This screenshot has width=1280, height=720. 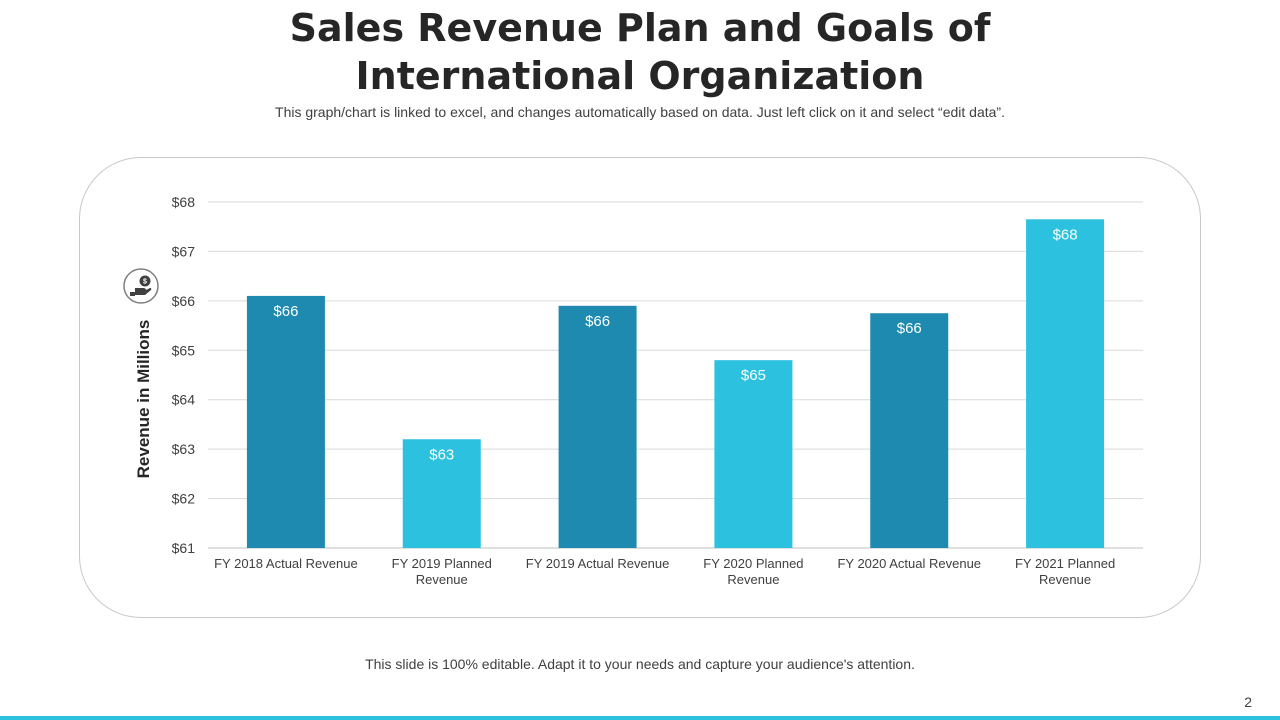 What do you see at coordinates (598, 563) in the screenshot?
I see `x-tick-label: FY 2019 Actual Revenue` at bounding box center [598, 563].